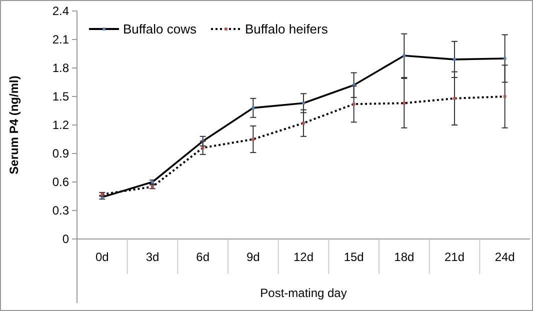 Image resolution: width=533 pixels, height=311 pixels. I want to click on y-tick-label: 2.4, so click(61, 11).